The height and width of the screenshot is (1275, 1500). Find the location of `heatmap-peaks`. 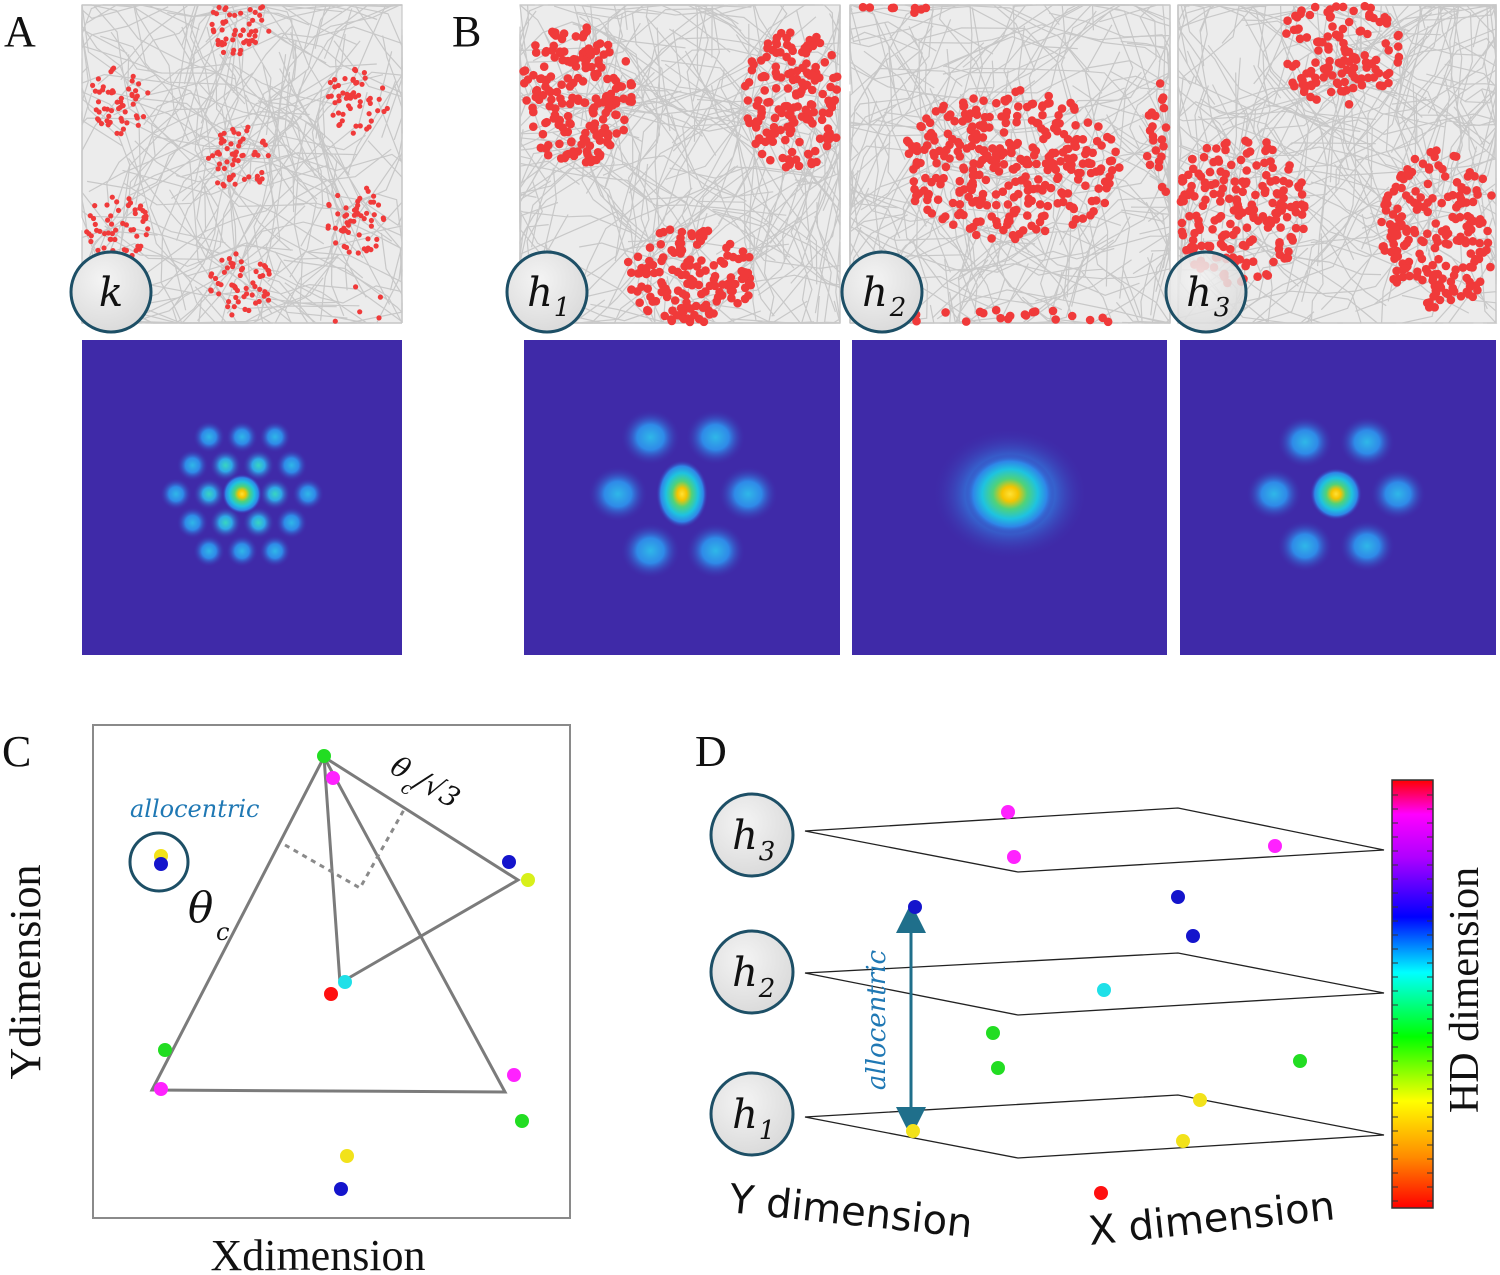

heatmap-peaks is located at coordinates (1010, 494).